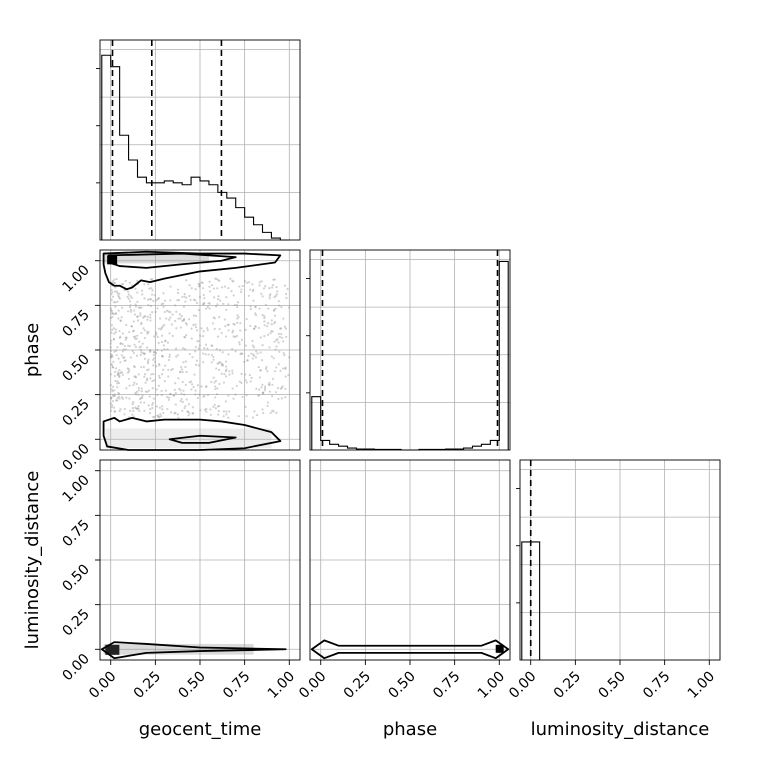 The image size is (760, 760). I want to click on y-tick-label: 0.75, so click(75, 323).